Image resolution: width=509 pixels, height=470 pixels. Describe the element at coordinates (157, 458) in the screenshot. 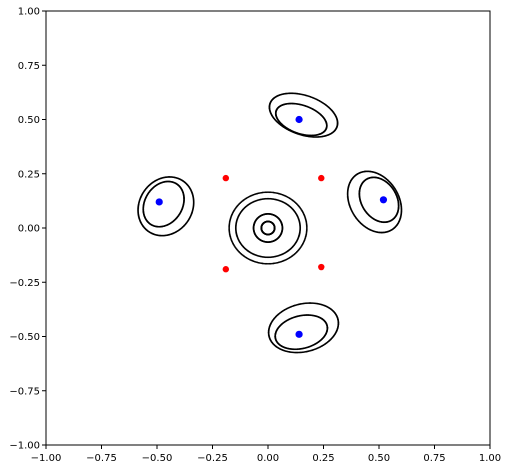

I see `x-tick-label: −0.50` at that location.